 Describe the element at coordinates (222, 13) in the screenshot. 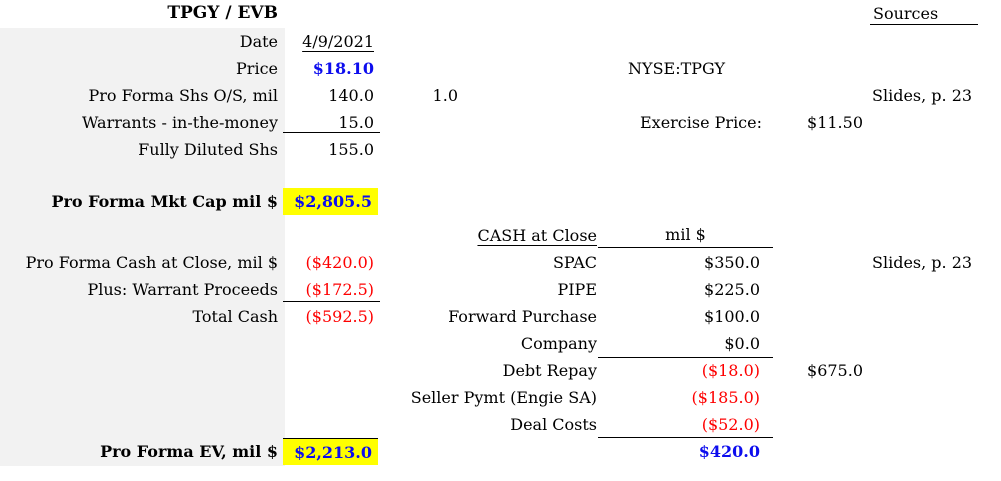

I see `sheet-title: TPGY / EVB` at that location.